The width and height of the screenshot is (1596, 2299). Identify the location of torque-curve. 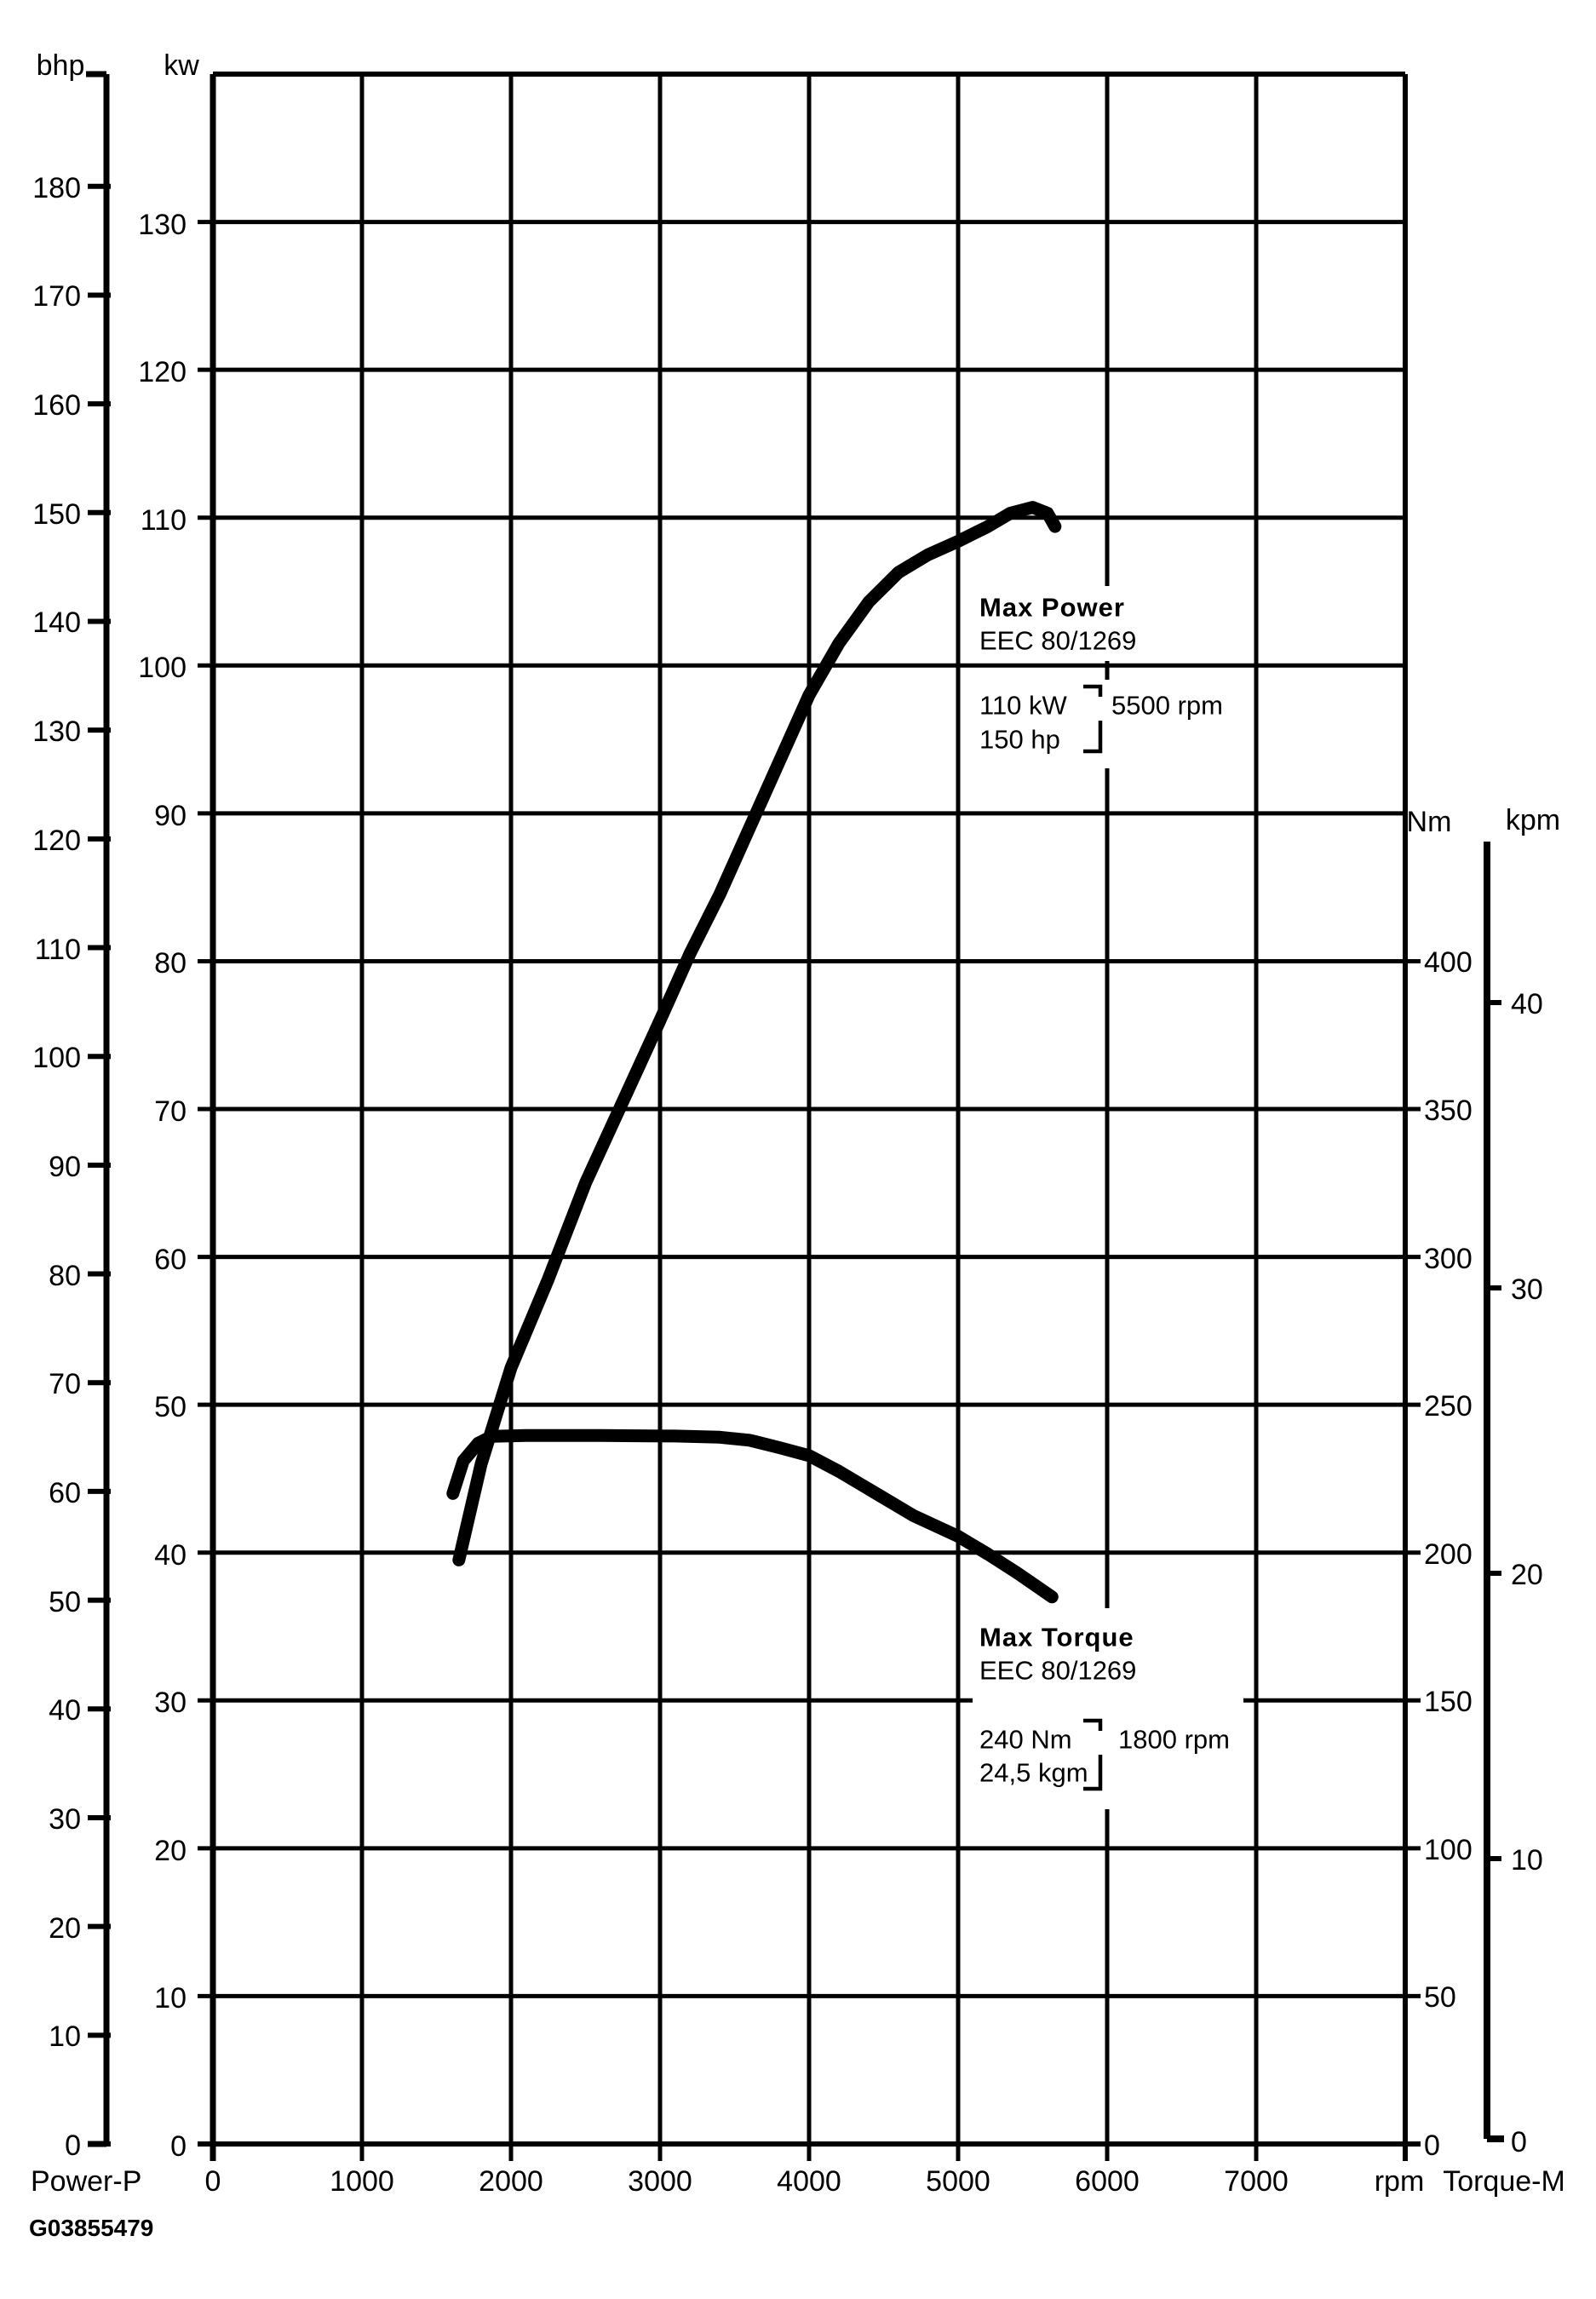
(752, 1516).